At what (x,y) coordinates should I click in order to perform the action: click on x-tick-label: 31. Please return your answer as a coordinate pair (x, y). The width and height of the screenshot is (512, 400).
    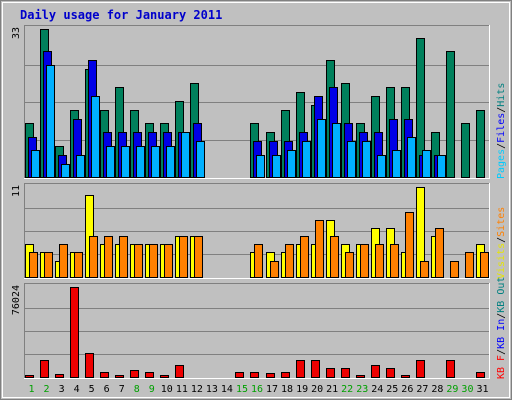
    Looking at the image, I should click on (482, 389).